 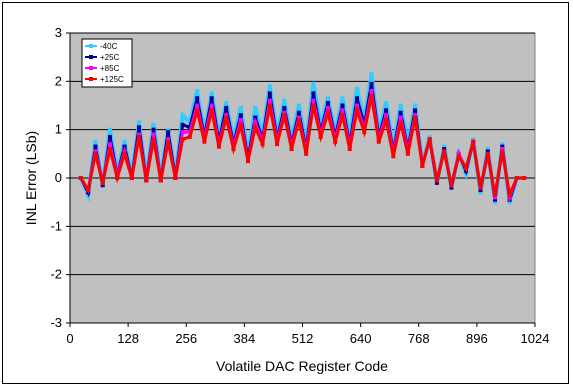 What do you see at coordinates (245, 338) in the screenshot?
I see `x-tick-label: 384` at bounding box center [245, 338].